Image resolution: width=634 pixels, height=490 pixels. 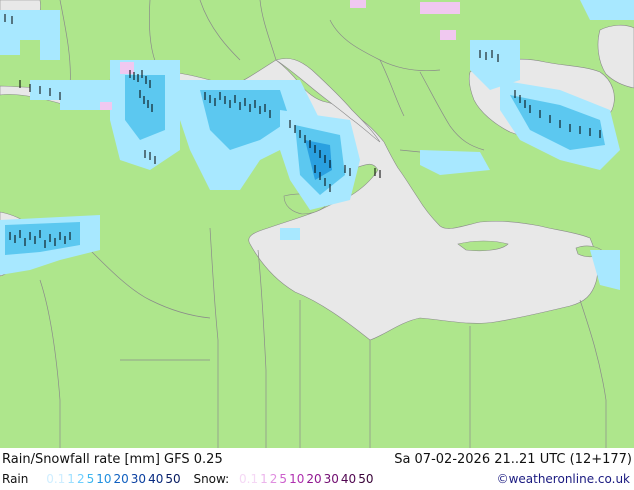 What do you see at coordinates (138, 479) in the screenshot?
I see `rain-level-6: 30` at bounding box center [138, 479].